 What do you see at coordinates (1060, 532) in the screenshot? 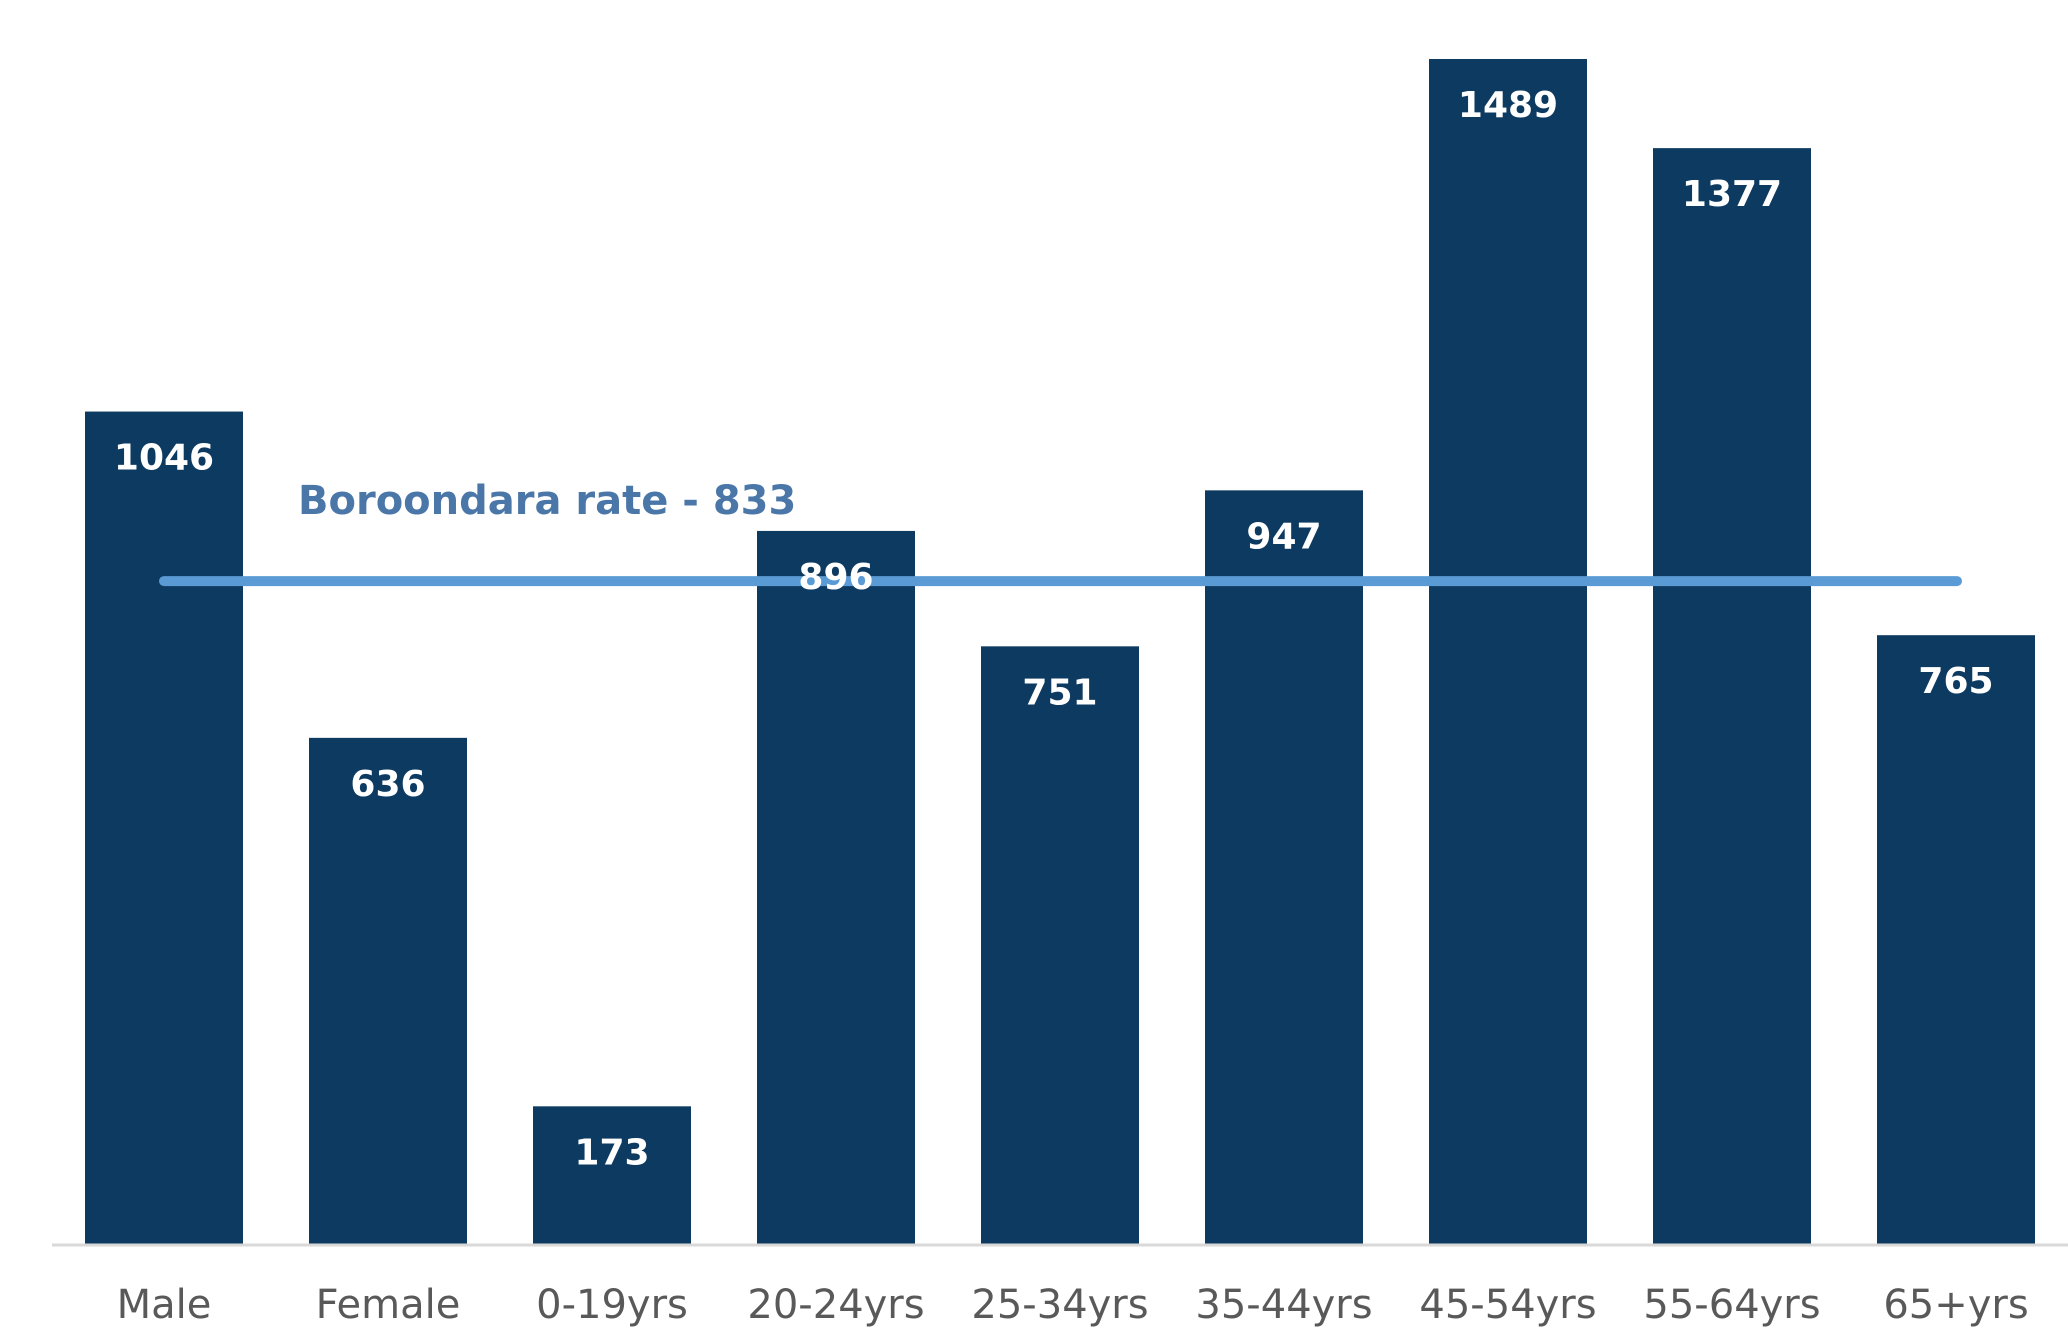
I see `reference-line-layer: Boroondara rate - 833` at bounding box center [1060, 532].